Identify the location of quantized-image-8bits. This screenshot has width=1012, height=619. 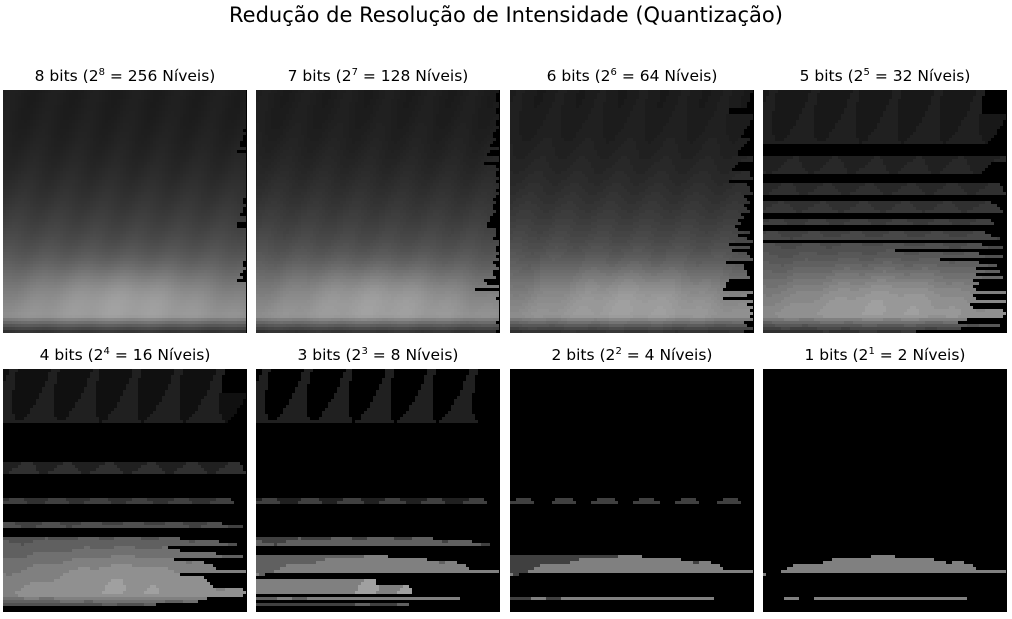
(124, 211).